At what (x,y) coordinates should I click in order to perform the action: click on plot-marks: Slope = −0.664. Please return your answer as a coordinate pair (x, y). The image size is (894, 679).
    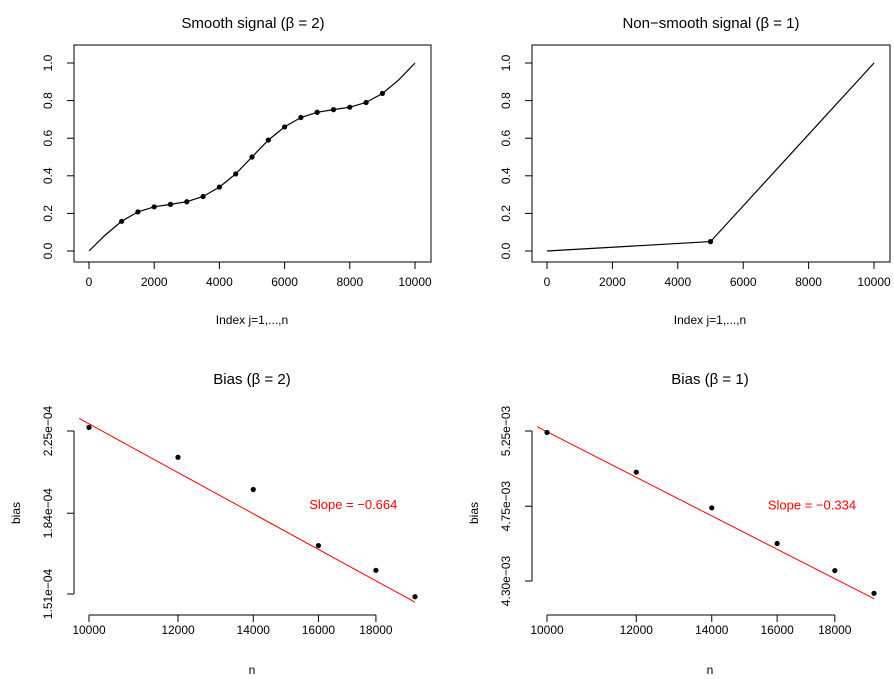
    Looking at the image, I should click on (248, 510).